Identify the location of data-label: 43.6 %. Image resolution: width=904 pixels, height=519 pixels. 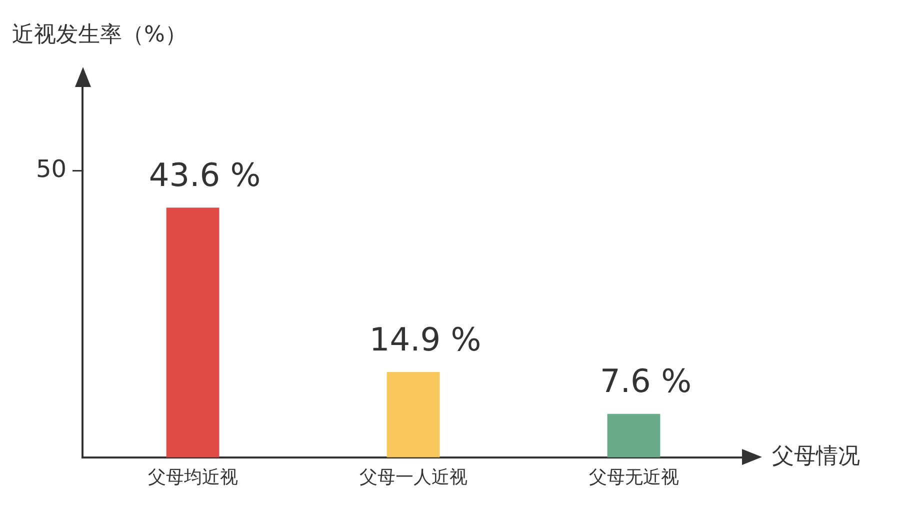
(204, 175).